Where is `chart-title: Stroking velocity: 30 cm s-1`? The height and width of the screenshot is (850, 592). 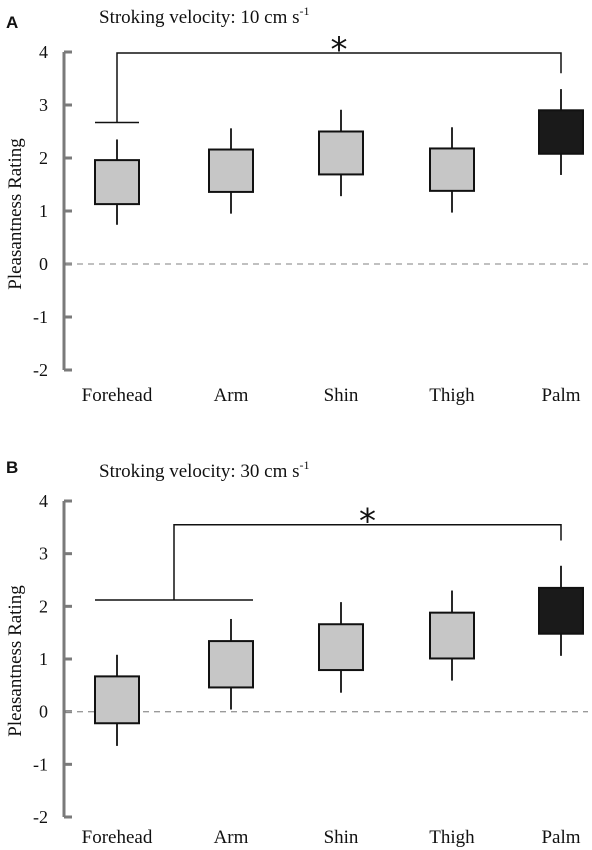
chart-title: Stroking velocity: 30 cm s-1 is located at coordinates (204, 470).